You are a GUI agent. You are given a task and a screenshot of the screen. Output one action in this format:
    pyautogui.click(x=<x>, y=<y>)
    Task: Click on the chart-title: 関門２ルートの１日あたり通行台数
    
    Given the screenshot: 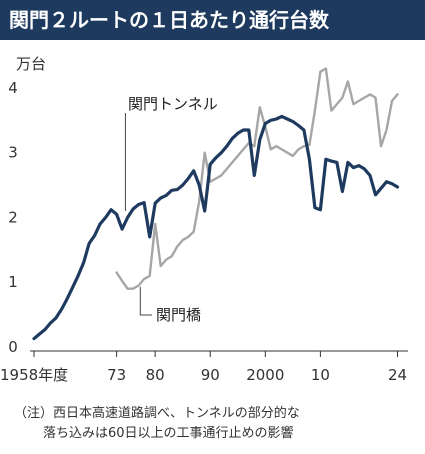 What is the action you would take?
    pyautogui.click(x=212, y=20)
    